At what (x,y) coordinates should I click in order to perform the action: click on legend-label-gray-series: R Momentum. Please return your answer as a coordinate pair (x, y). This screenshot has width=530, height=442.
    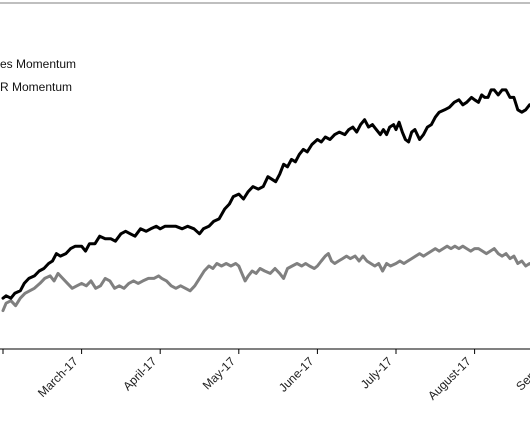
    Looking at the image, I should click on (36, 87).